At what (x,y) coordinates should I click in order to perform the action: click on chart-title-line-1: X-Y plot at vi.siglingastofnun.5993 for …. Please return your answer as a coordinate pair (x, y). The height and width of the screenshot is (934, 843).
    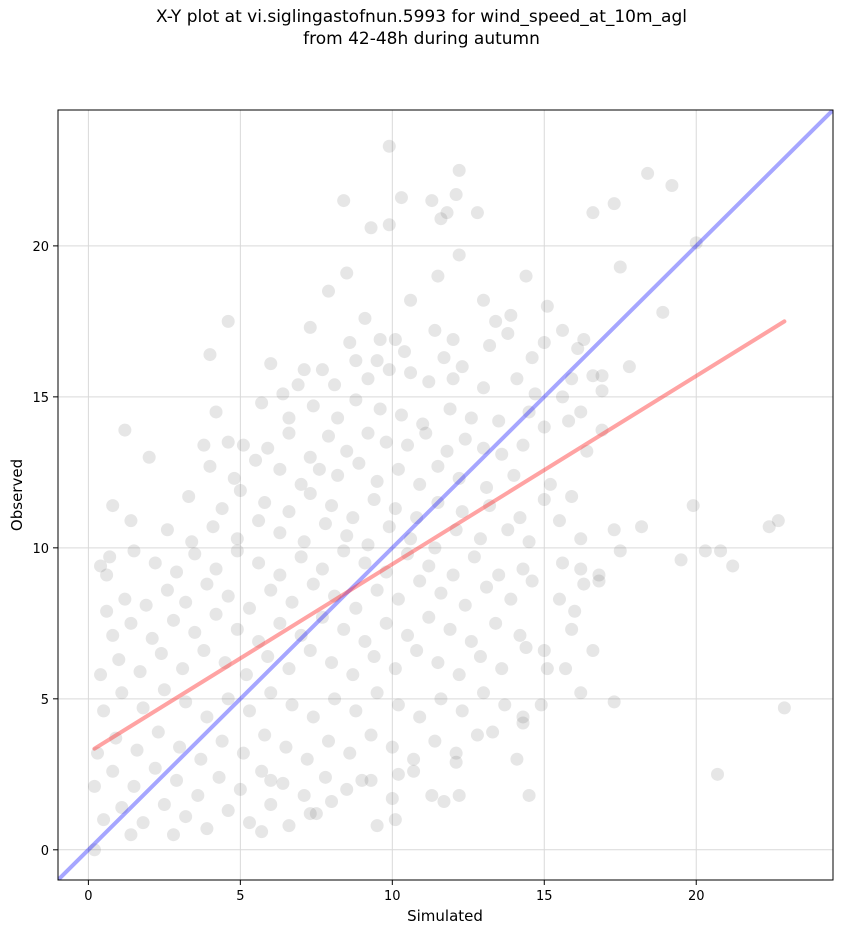
    Looking at the image, I should click on (421, 17).